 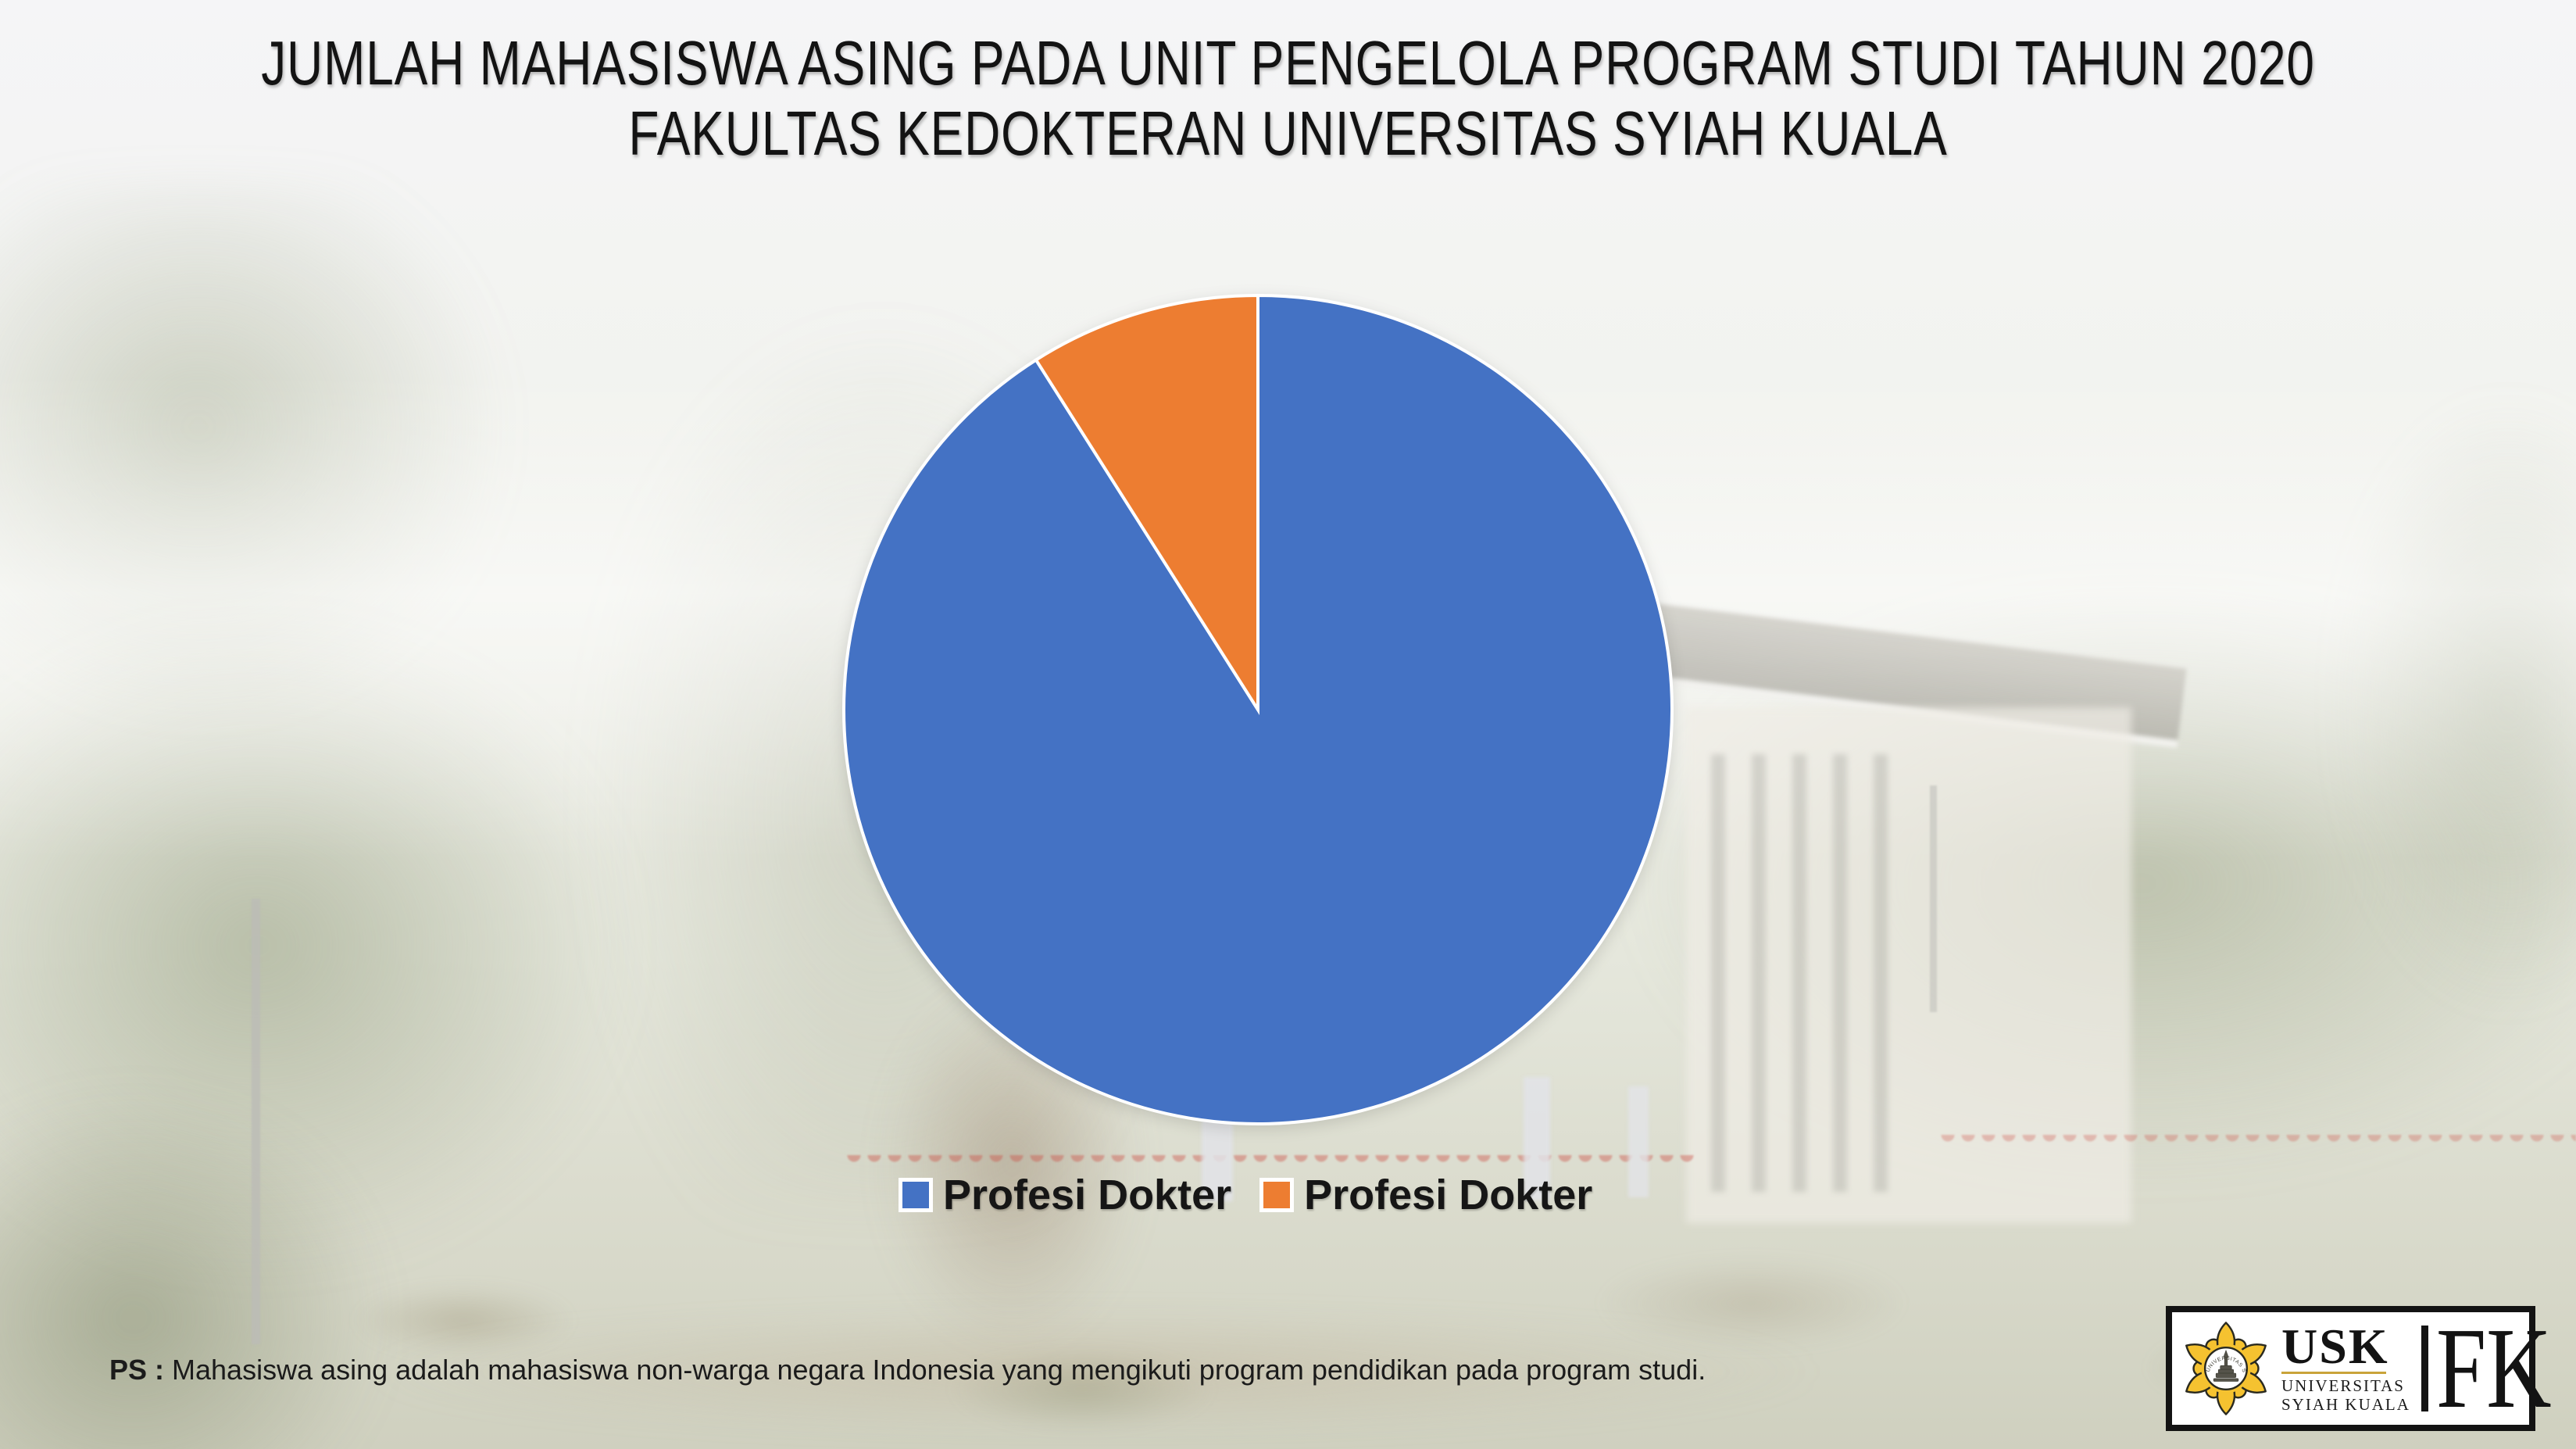 What do you see at coordinates (1088, 1195) in the screenshot?
I see `legend-label-blue: Profesi Dokter` at bounding box center [1088, 1195].